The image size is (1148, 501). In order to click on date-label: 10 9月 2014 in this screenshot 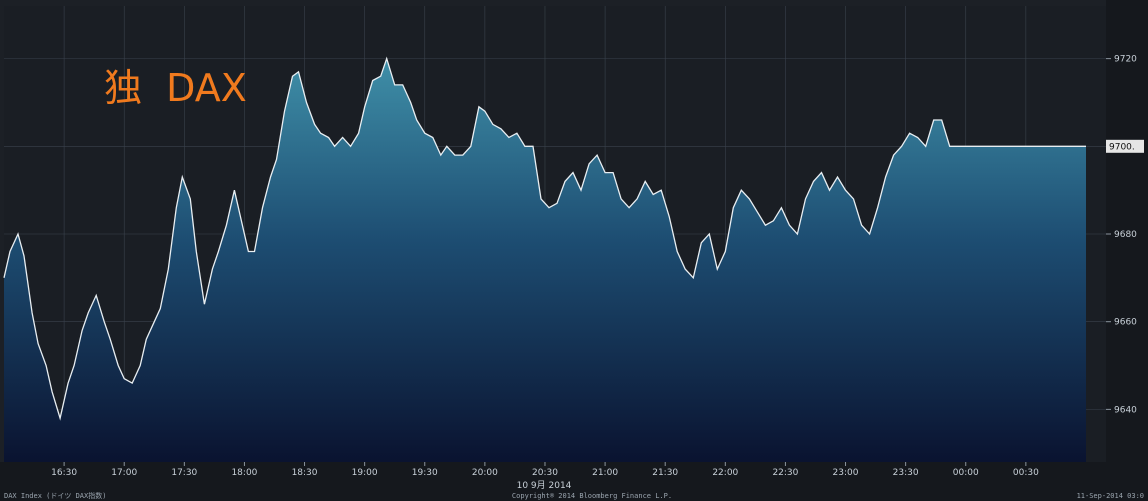, I will do `click(544, 485)`.